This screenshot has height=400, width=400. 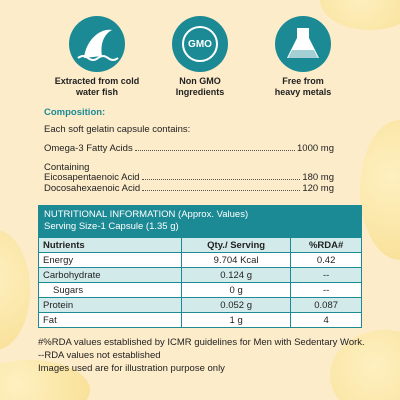 I want to click on line: Extracted from cold, so click(x=97, y=81).